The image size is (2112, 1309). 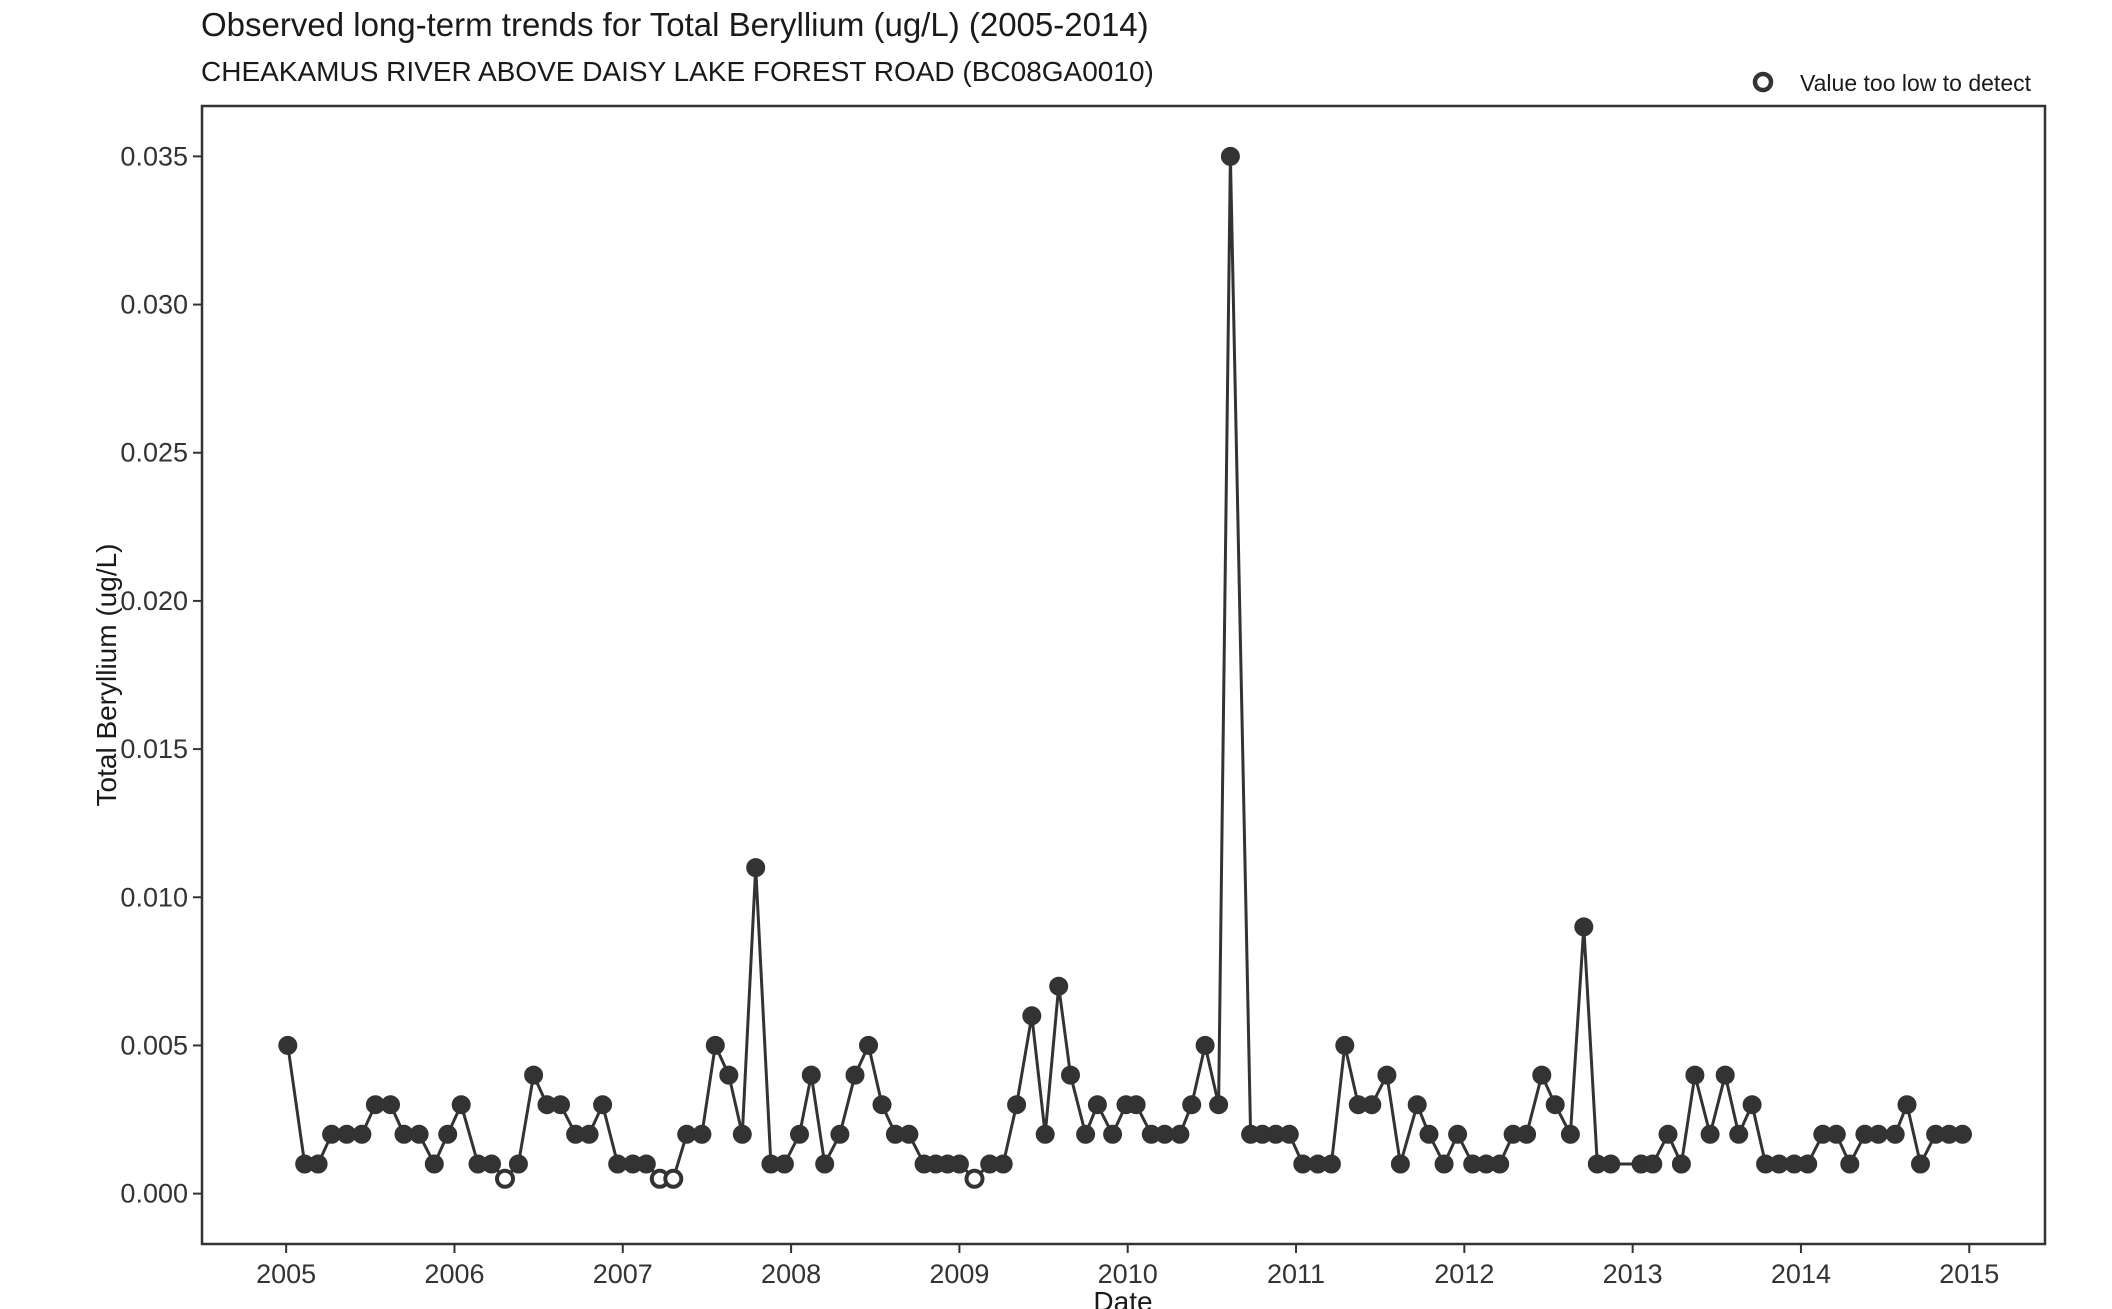 What do you see at coordinates (154, 749) in the screenshot?
I see `y-tick-label: 0.015` at bounding box center [154, 749].